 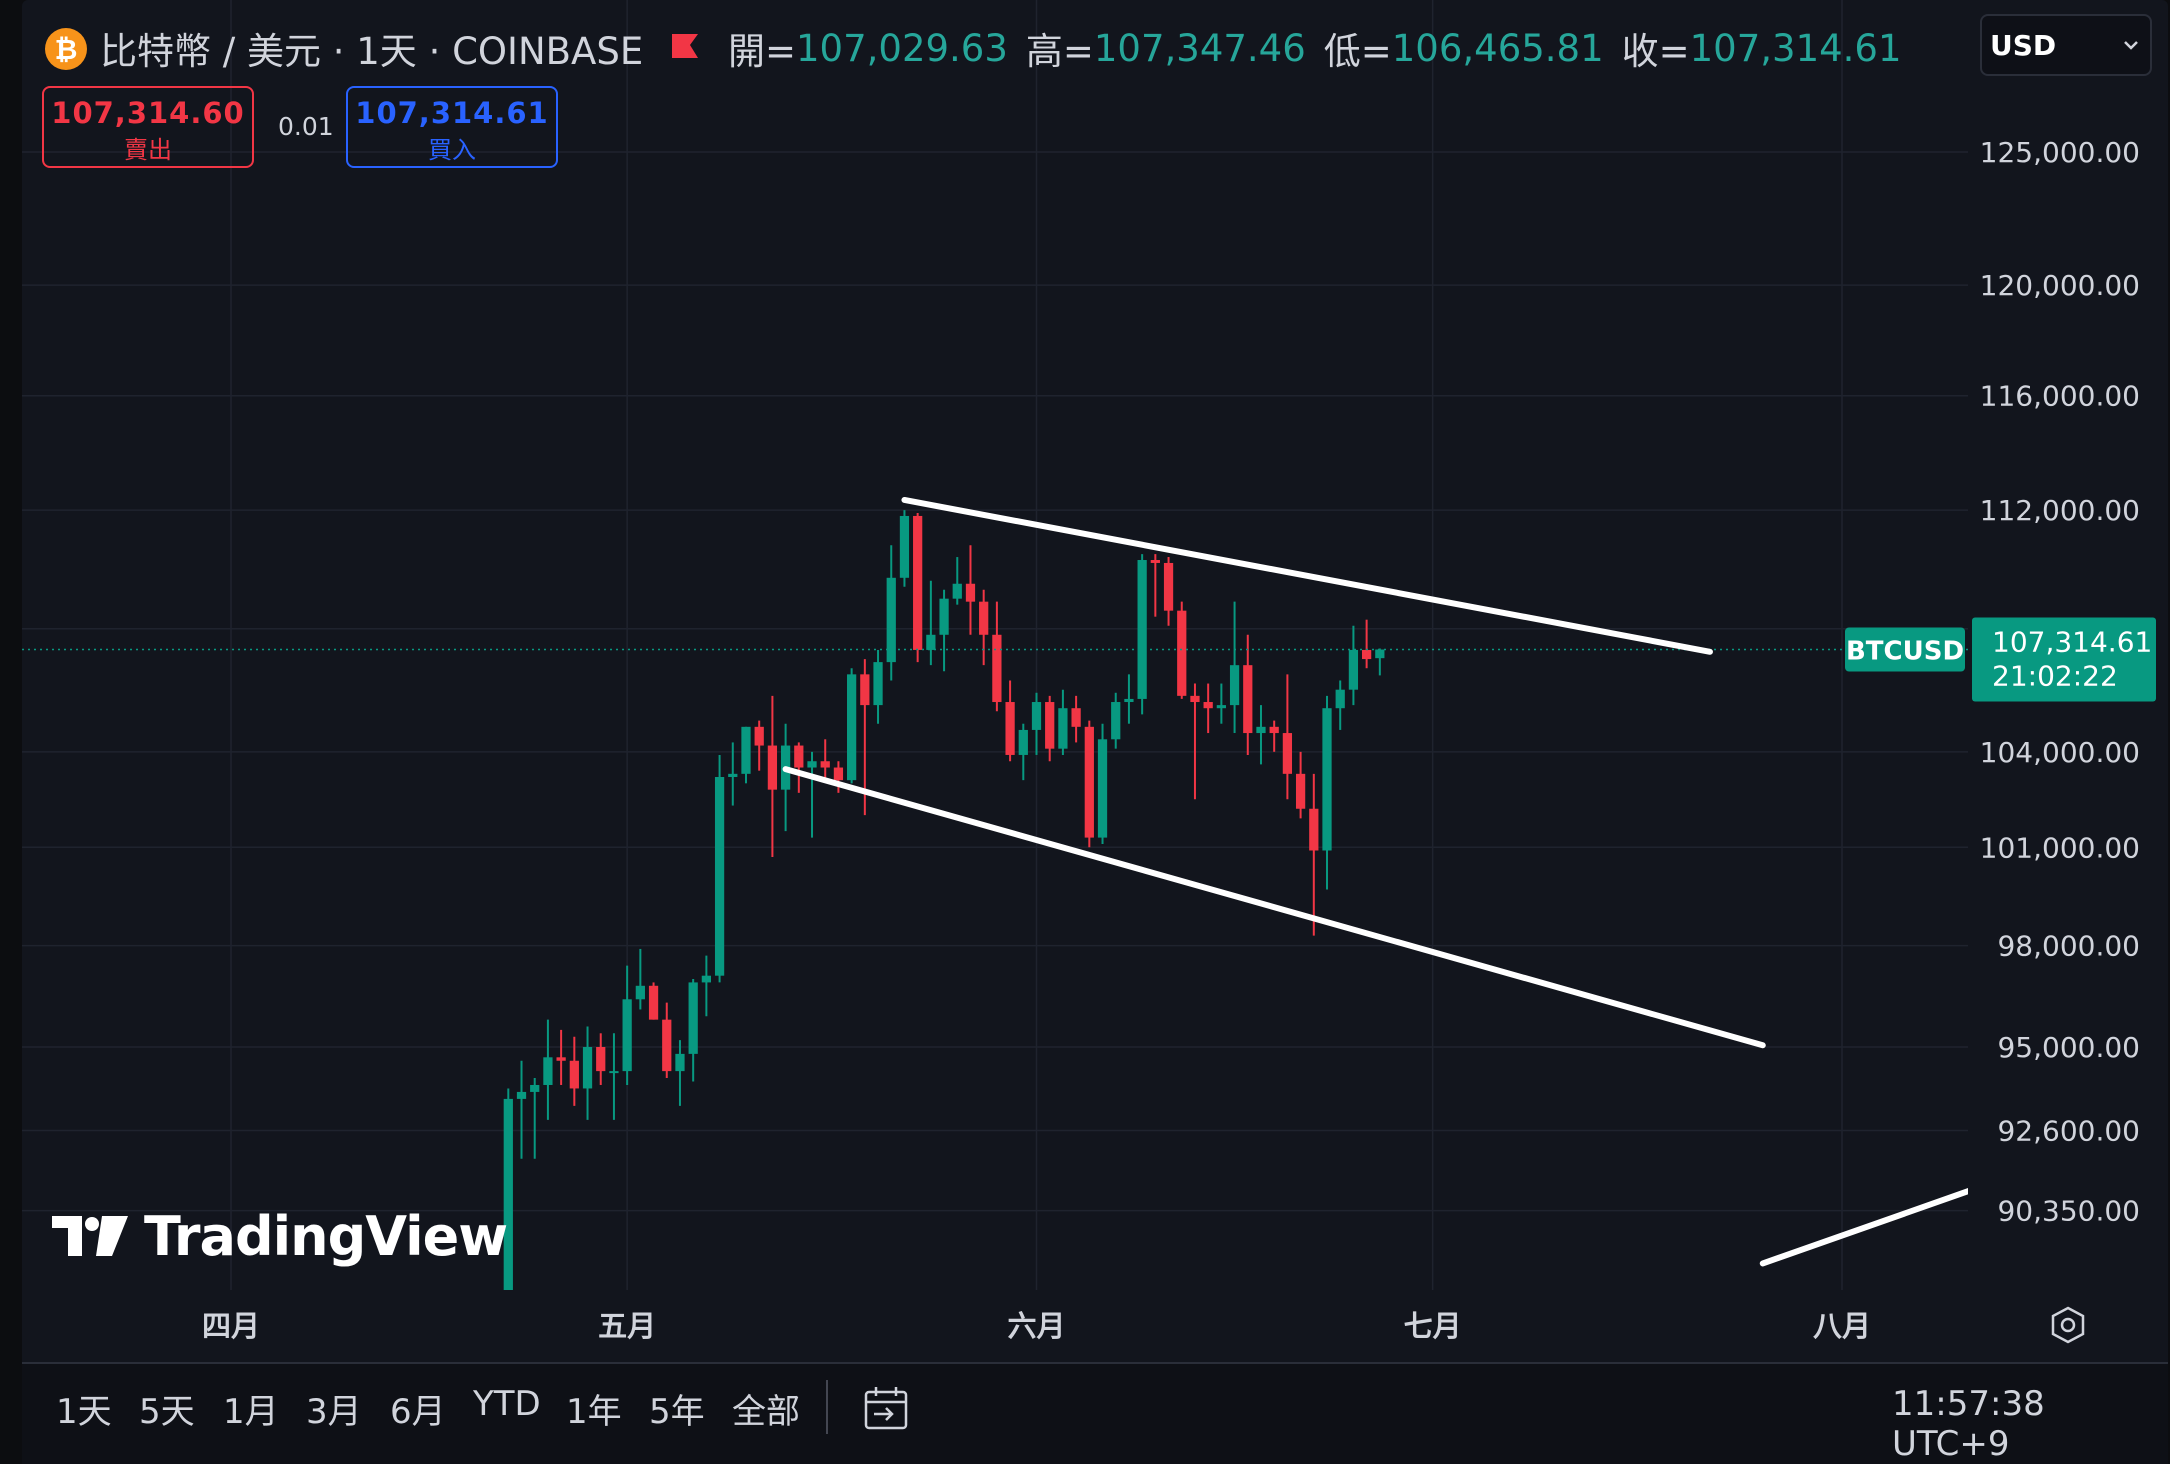 I want to click on time-axis-label: 六月, so click(x=1036, y=1326).